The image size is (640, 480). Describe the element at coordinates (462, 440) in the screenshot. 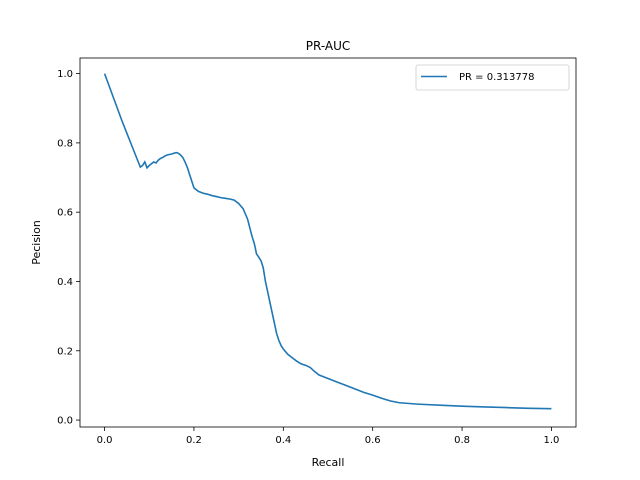

I see `x-tick-label: 0.8` at that location.